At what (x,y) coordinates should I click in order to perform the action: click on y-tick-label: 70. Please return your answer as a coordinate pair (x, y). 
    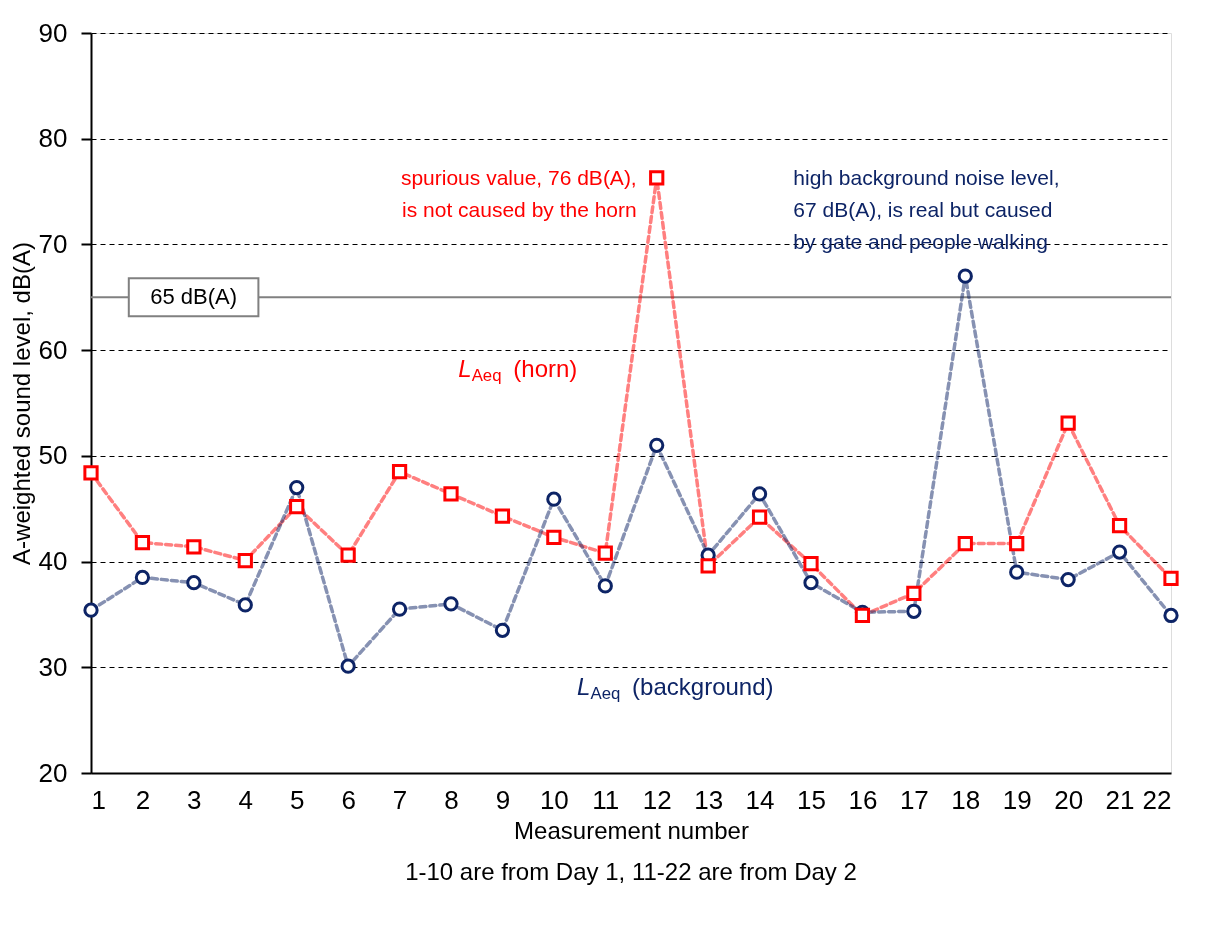
    Looking at the image, I should click on (53, 243).